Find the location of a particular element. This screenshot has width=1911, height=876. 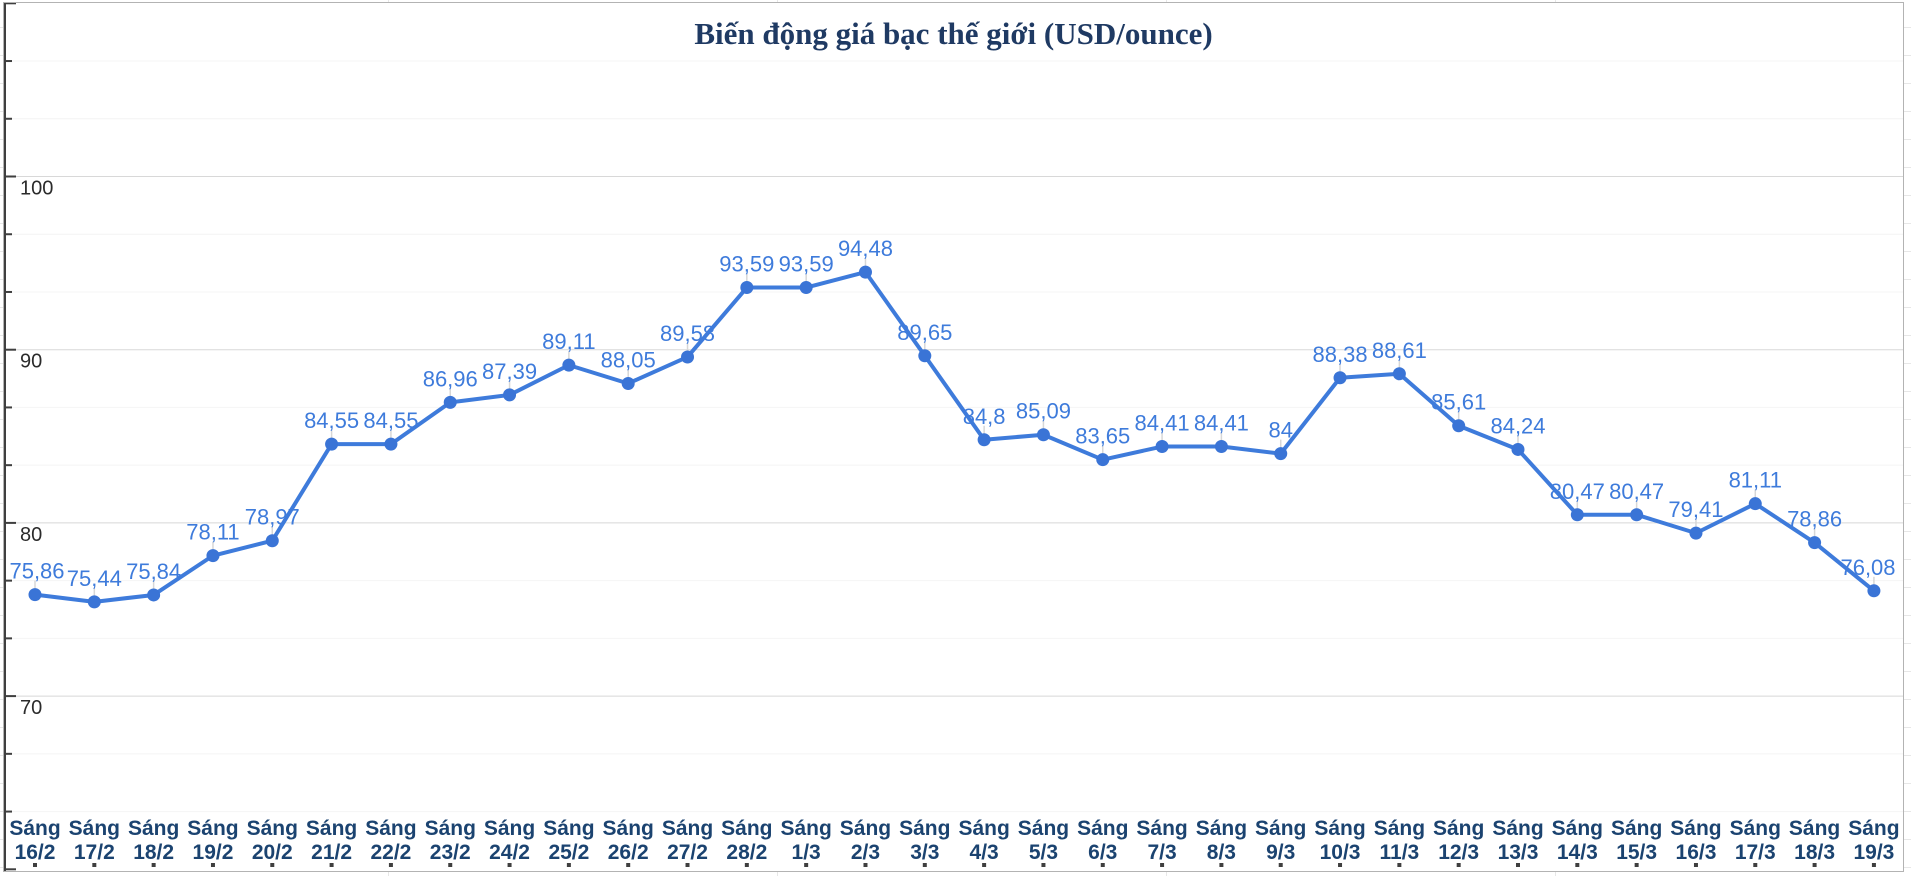

x-axis-label: Sáng 17/2 is located at coordinates (94, 840).